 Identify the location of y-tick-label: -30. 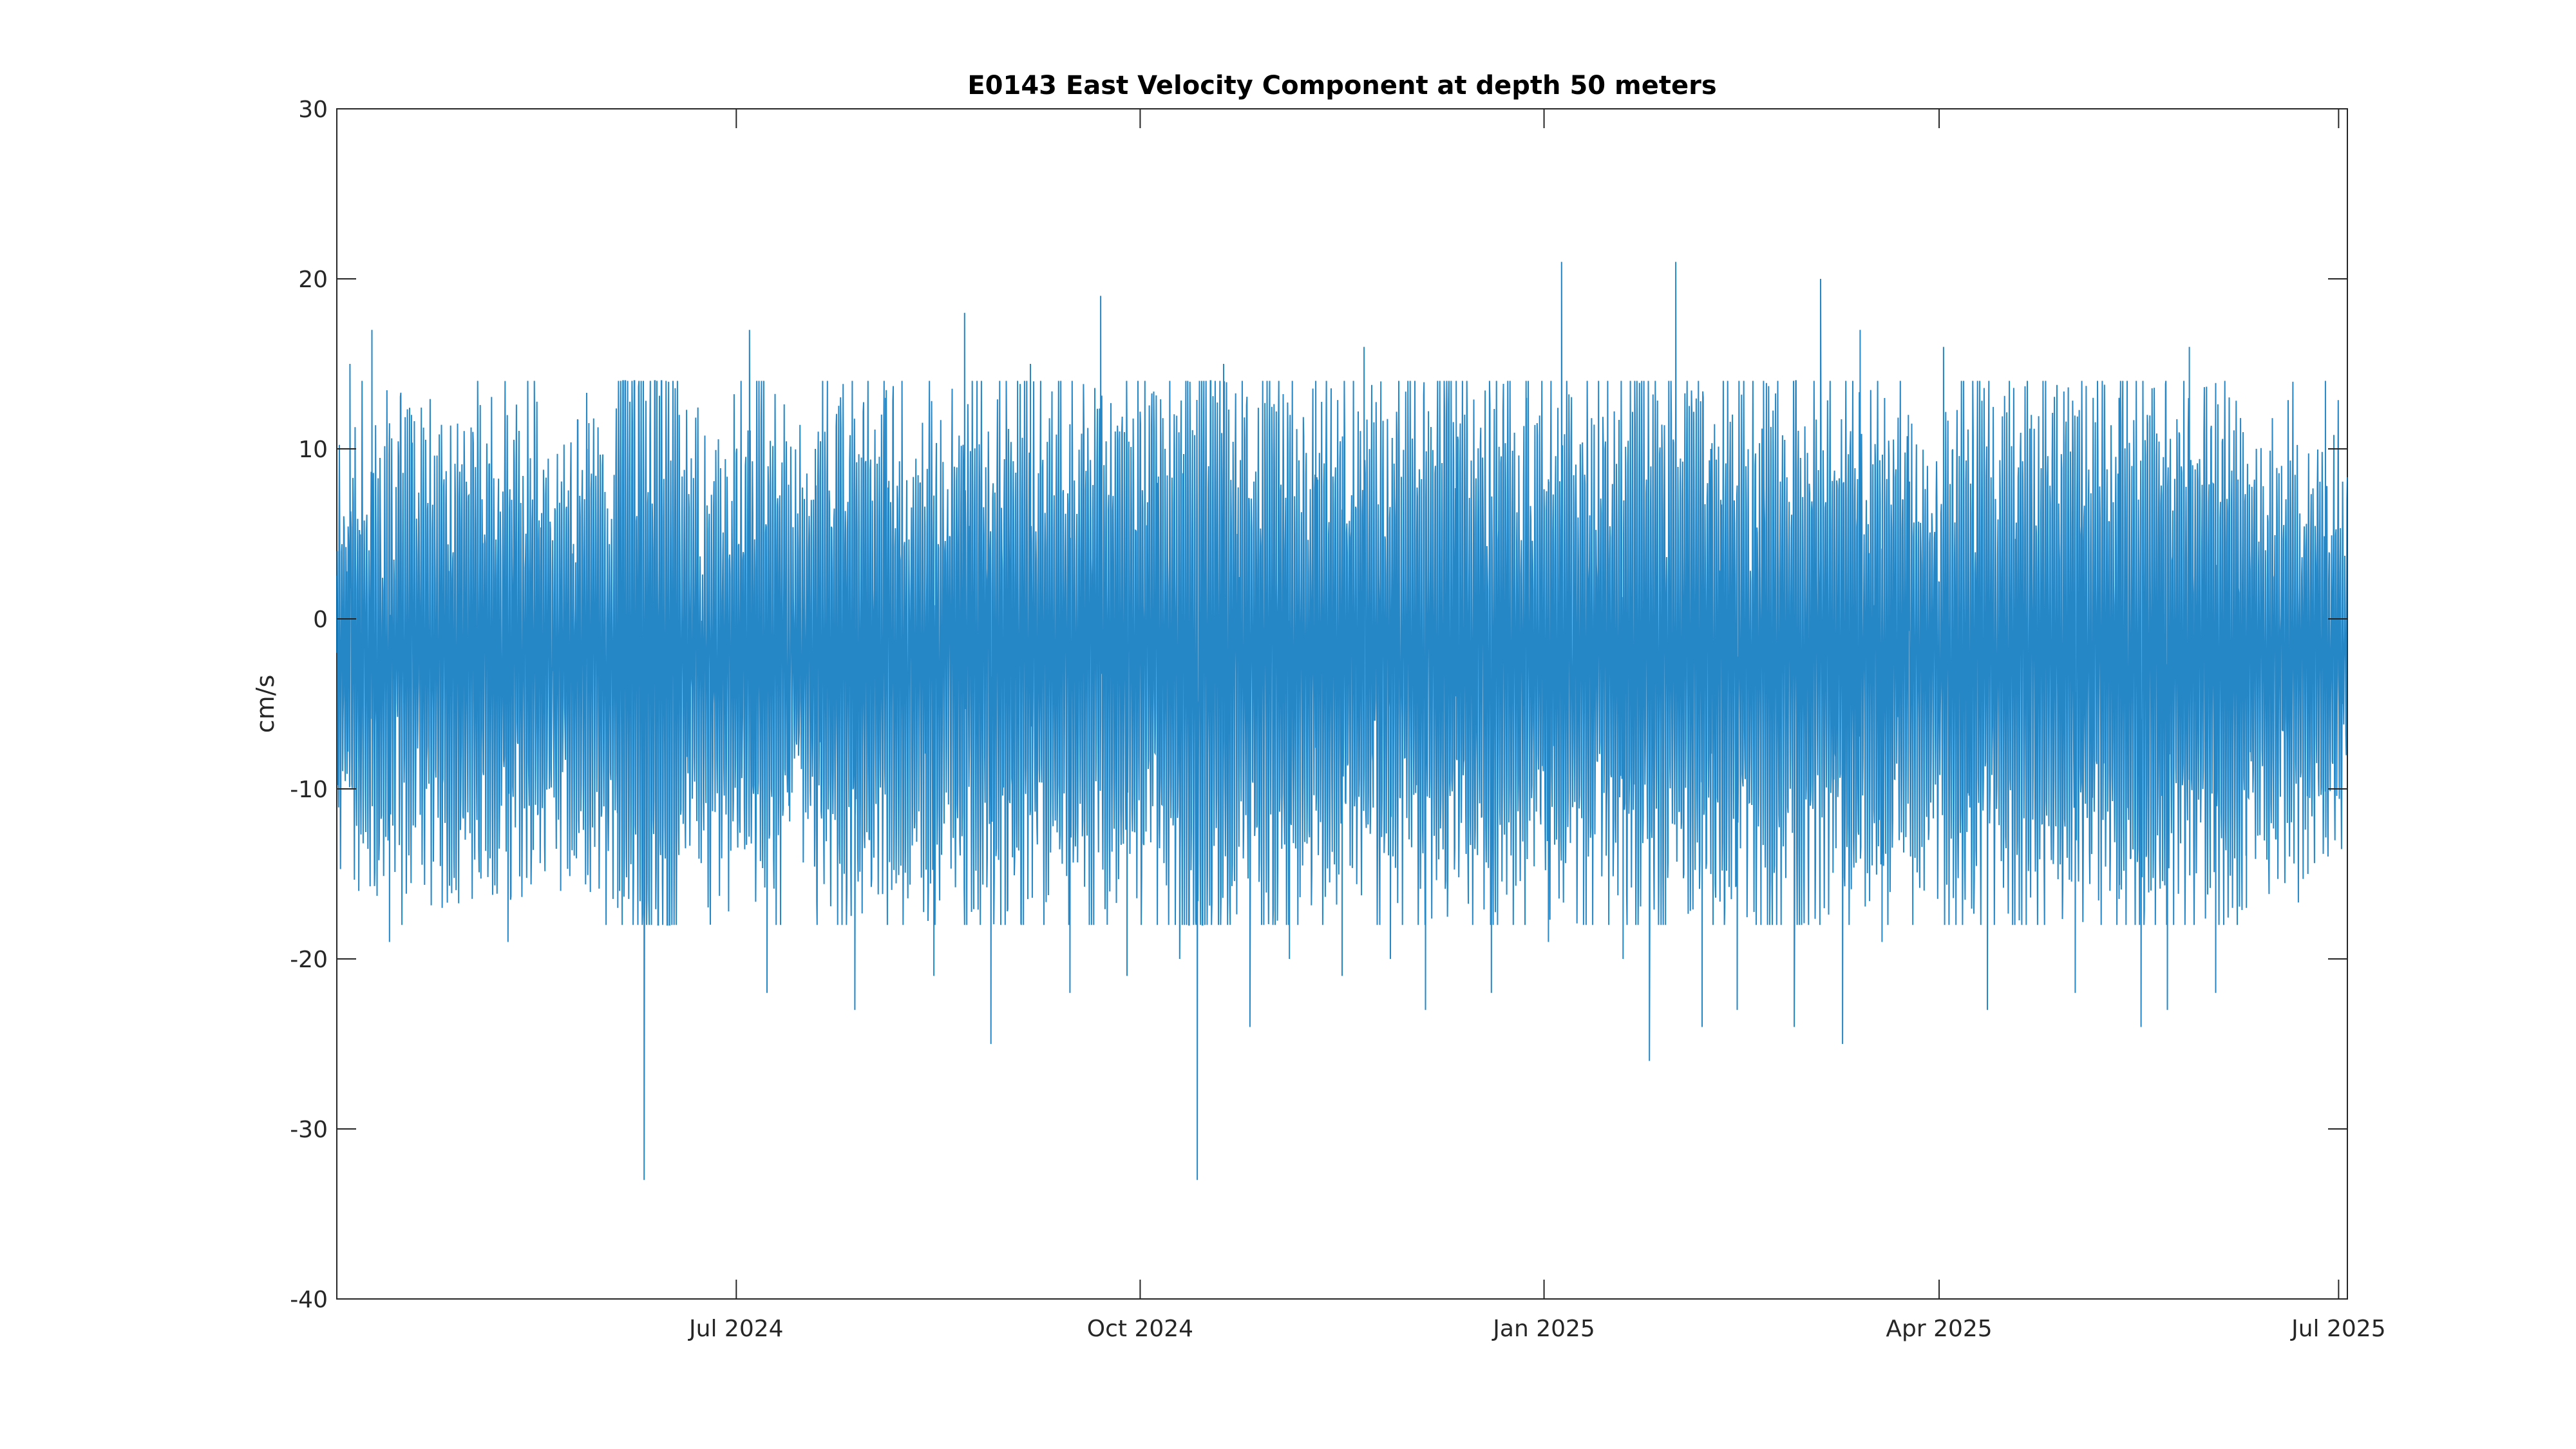
(309, 1130).